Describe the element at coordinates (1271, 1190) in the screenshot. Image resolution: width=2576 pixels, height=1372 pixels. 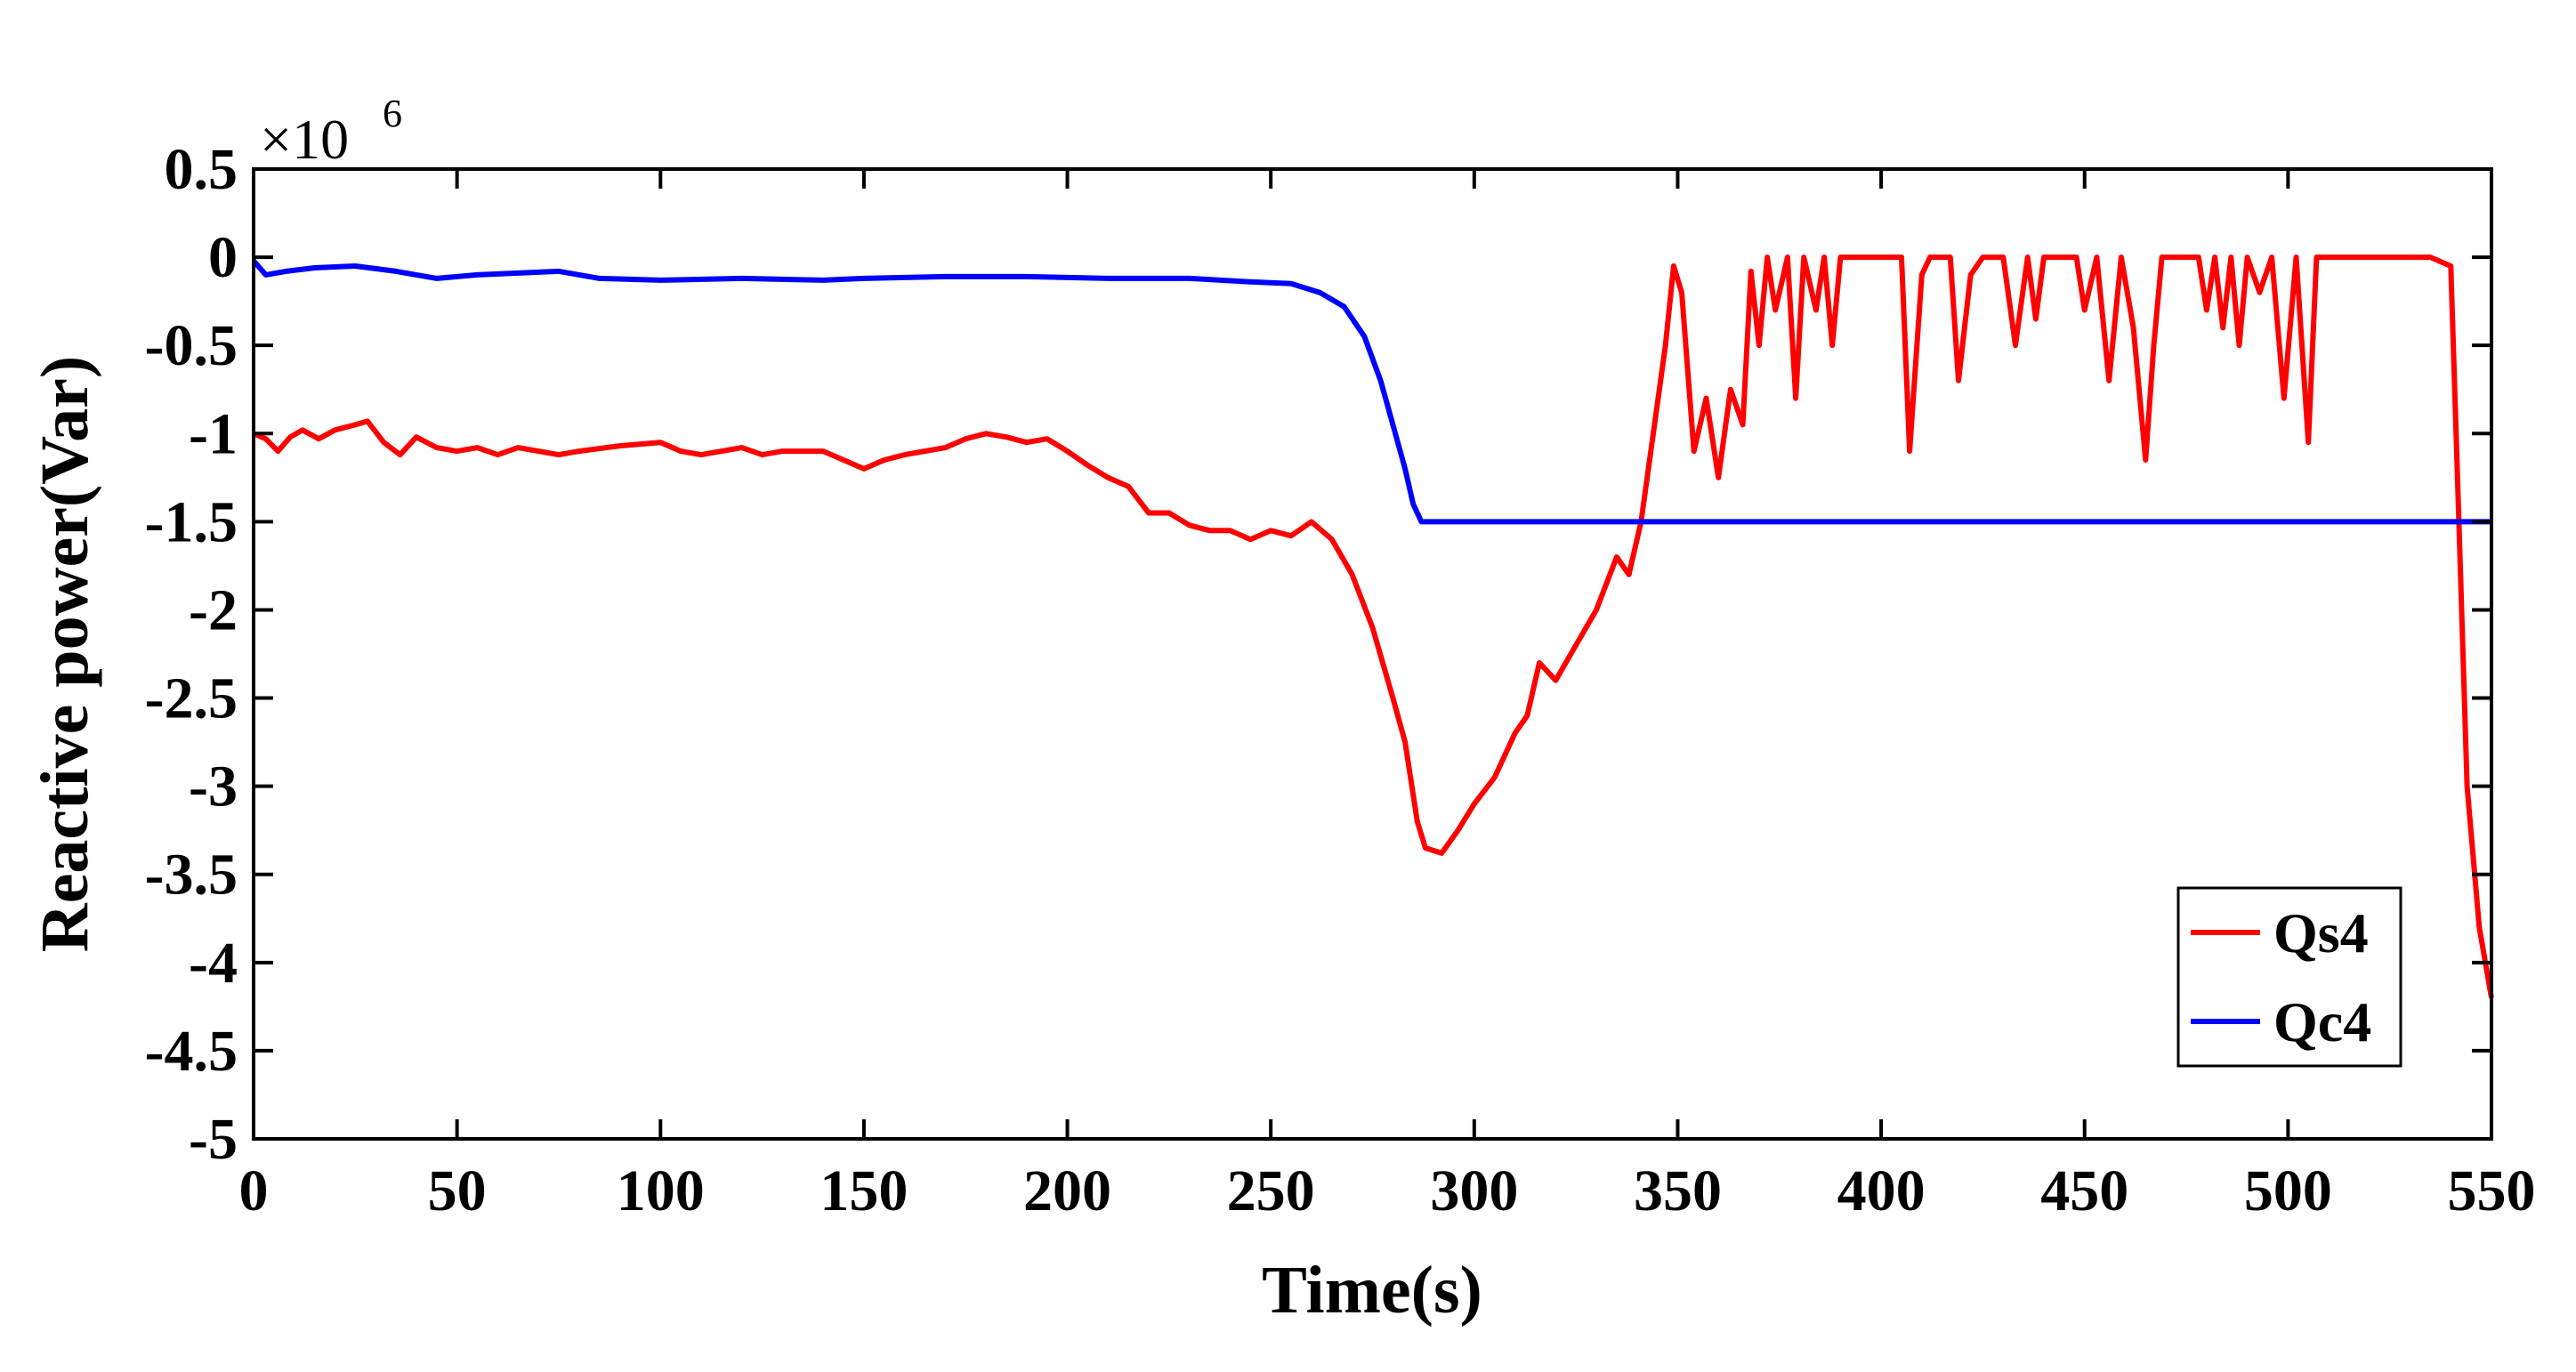
I see `x-tick-label: 250` at that location.